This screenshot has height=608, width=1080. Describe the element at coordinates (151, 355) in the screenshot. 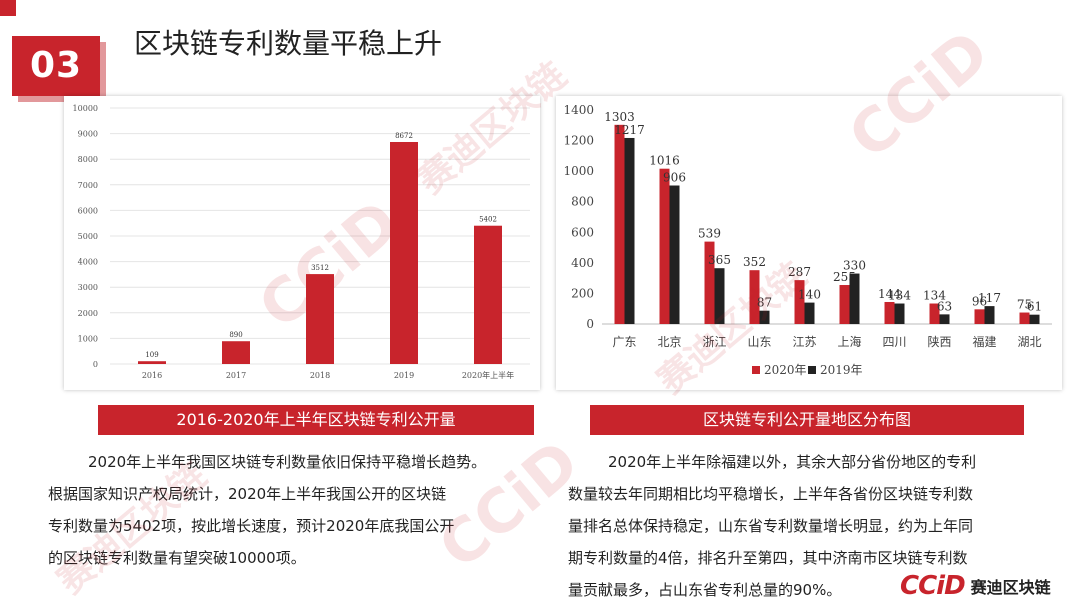

I see `data-label: 109` at that location.